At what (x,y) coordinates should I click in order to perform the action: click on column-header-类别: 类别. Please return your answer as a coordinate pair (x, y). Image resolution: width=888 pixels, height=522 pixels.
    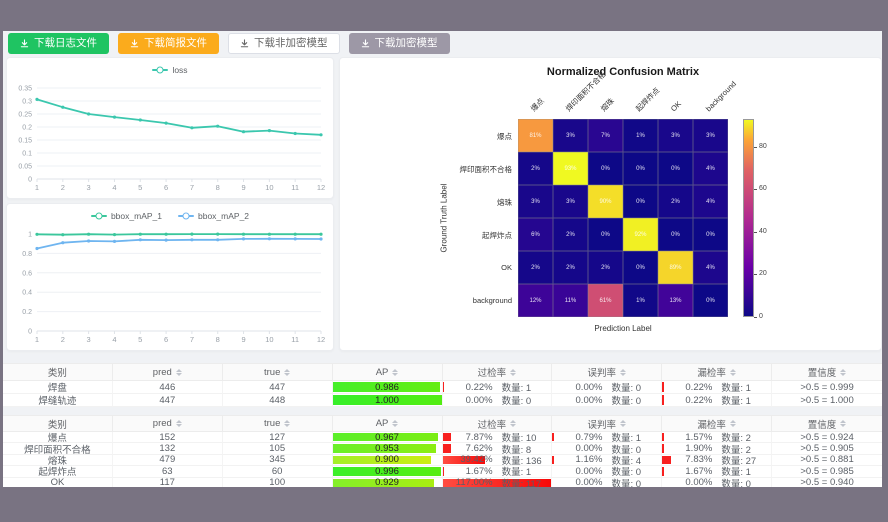
    Looking at the image, I should click on (58, 423).